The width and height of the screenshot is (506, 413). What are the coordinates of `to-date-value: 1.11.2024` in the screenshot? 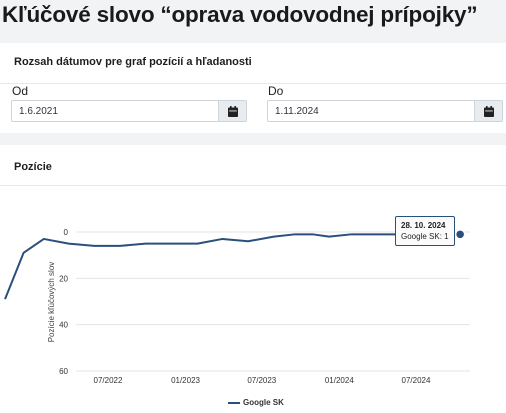 It's located at (297, 111).